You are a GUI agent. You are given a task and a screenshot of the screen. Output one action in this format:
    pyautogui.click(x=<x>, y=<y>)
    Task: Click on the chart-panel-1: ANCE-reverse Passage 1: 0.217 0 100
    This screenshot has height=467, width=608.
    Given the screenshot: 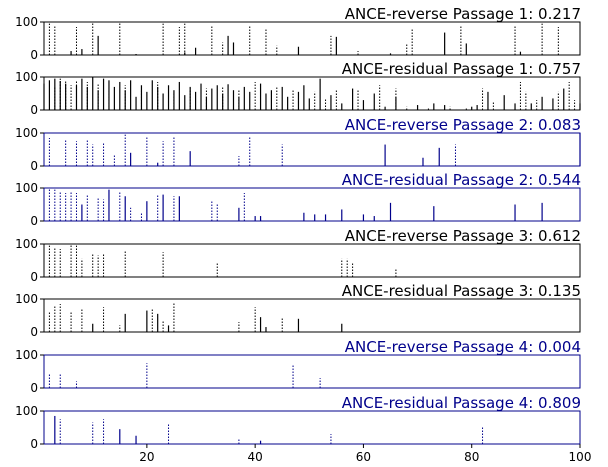 What is the action you would take?
    pyautogui.click(x=298, y=33)
    